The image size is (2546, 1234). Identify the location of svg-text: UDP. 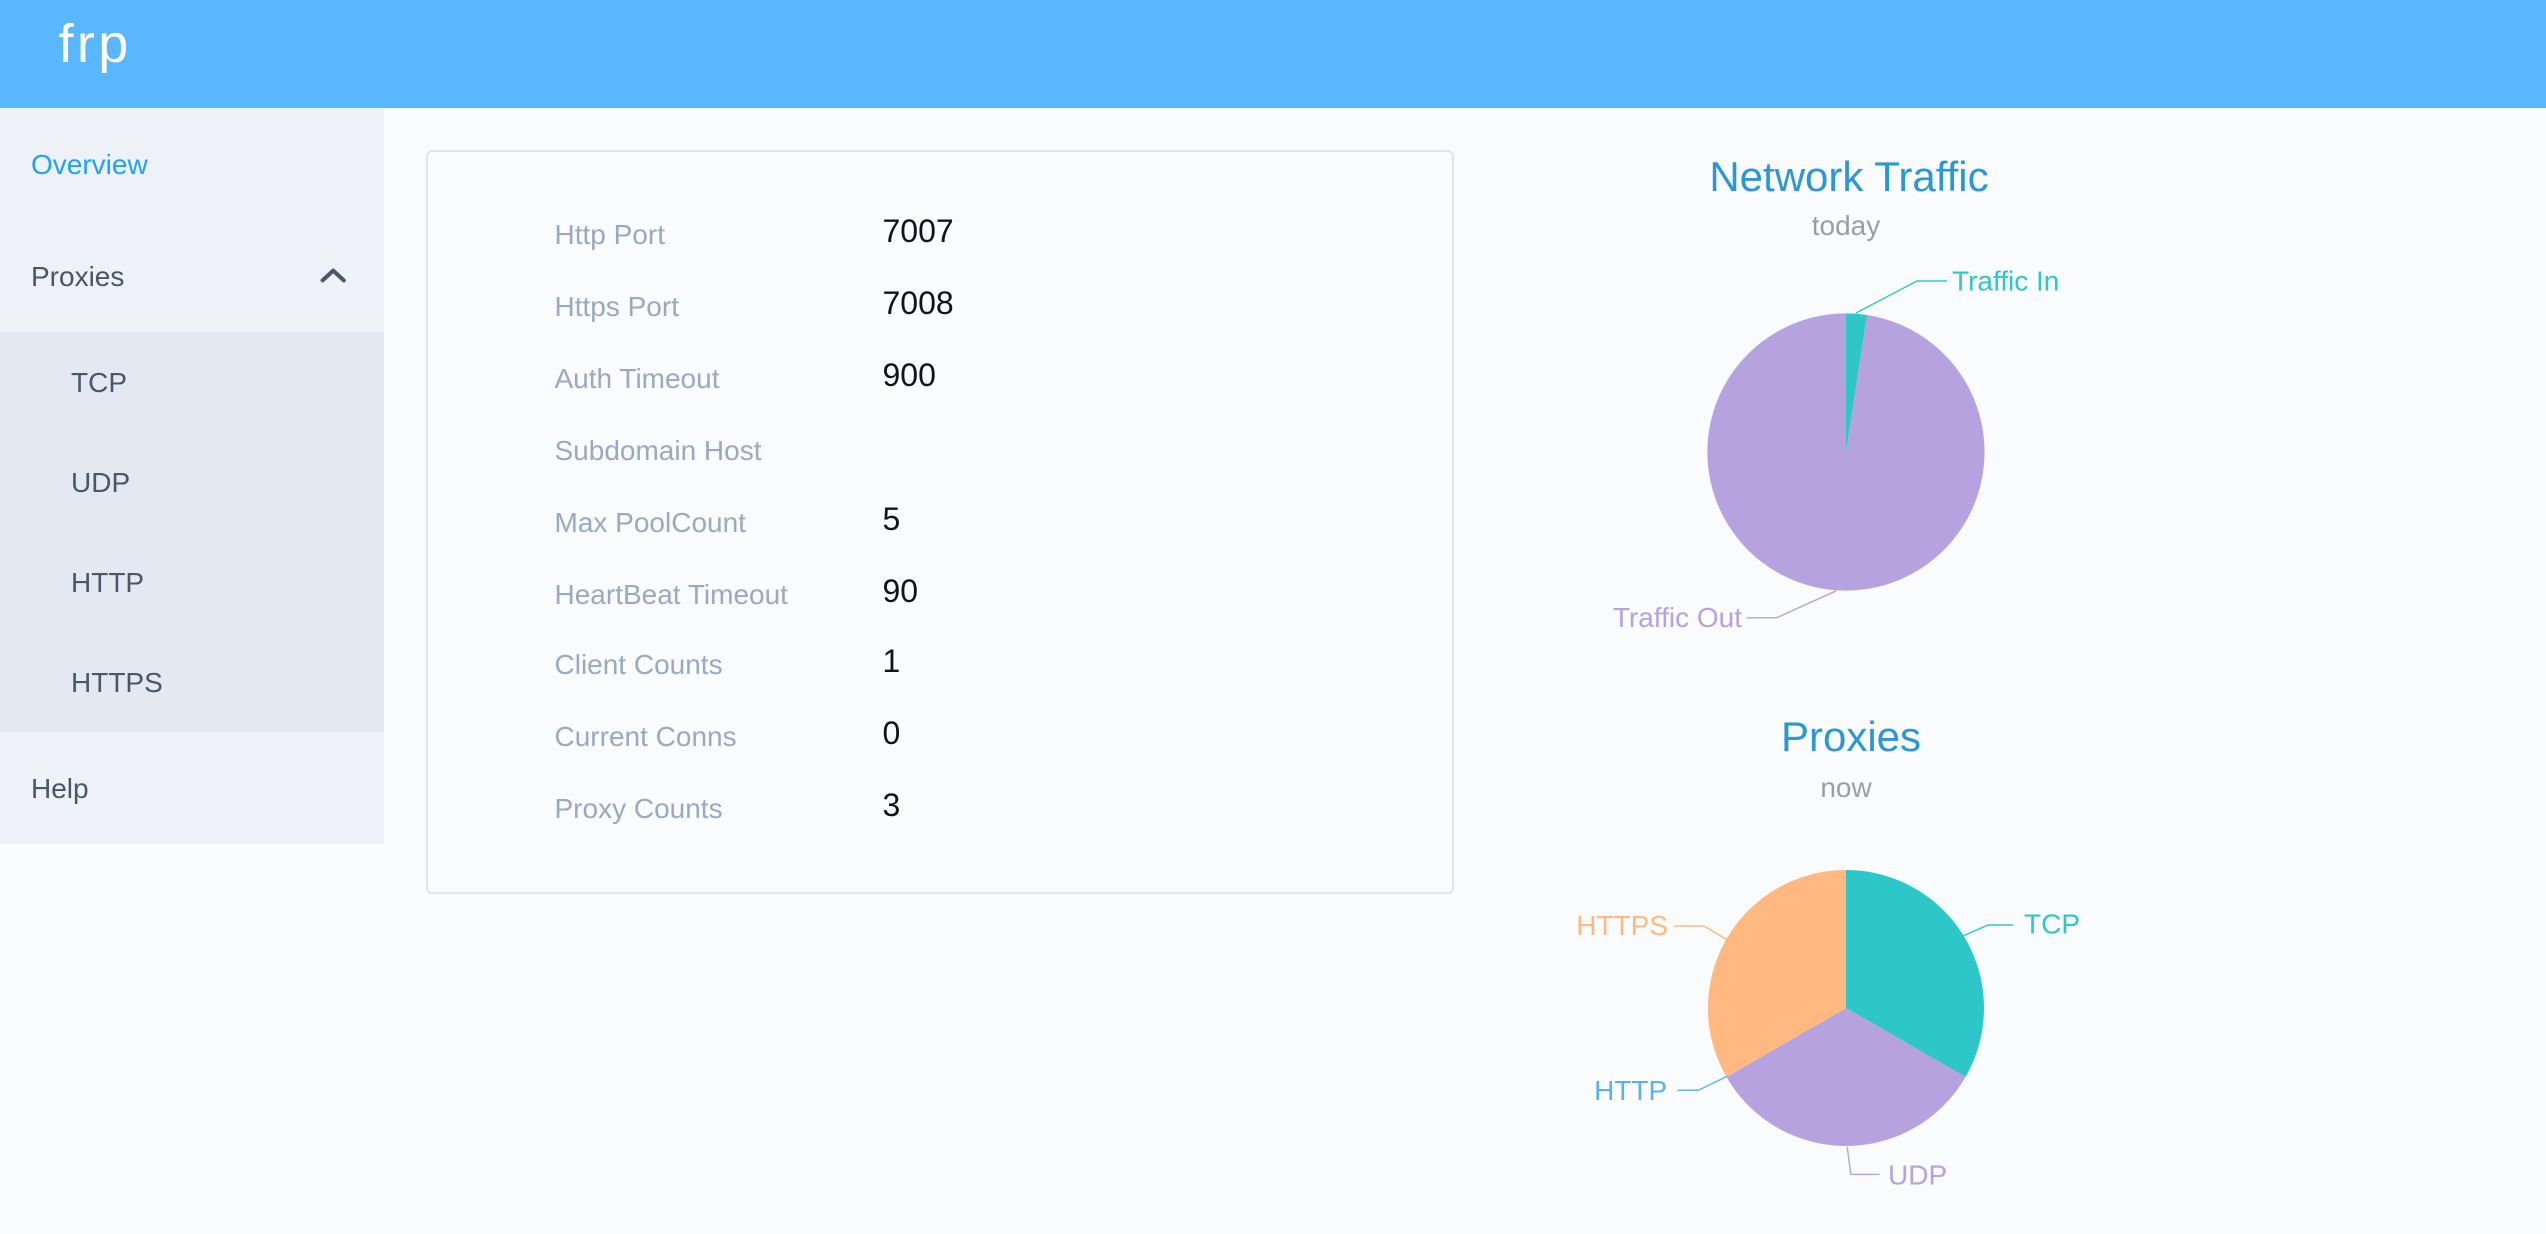
(1917, 1174).